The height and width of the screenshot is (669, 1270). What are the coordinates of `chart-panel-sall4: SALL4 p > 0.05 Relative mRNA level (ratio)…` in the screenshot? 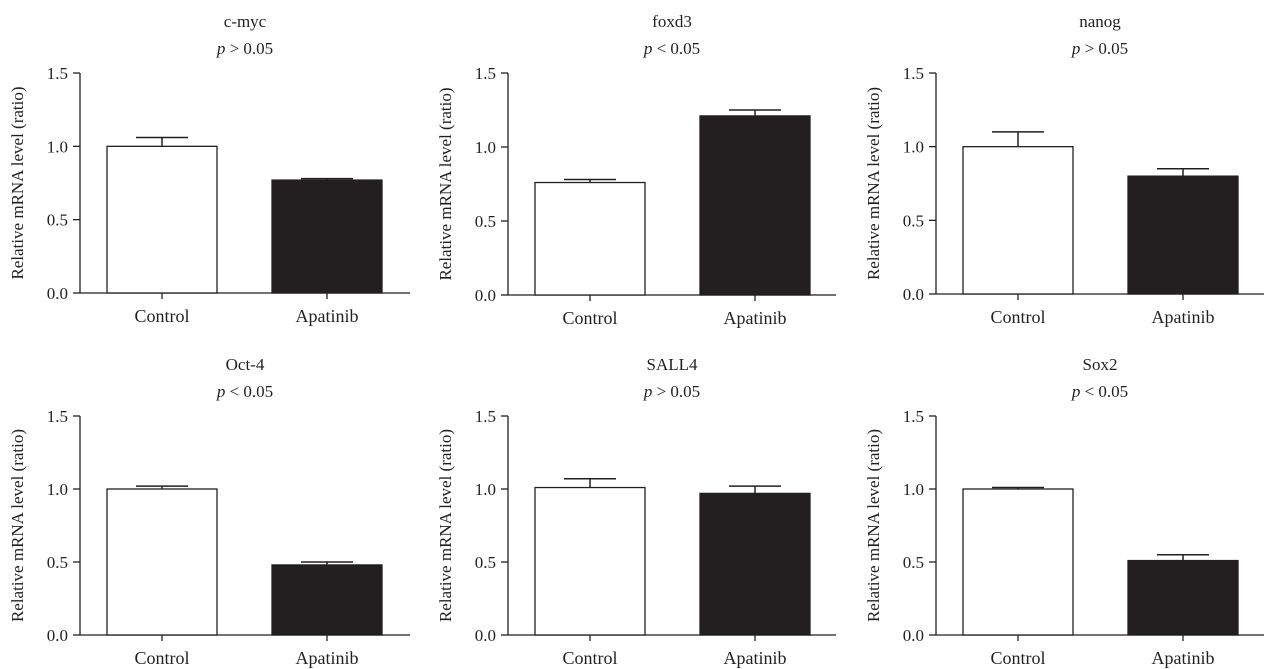 It's located at (636, 511).